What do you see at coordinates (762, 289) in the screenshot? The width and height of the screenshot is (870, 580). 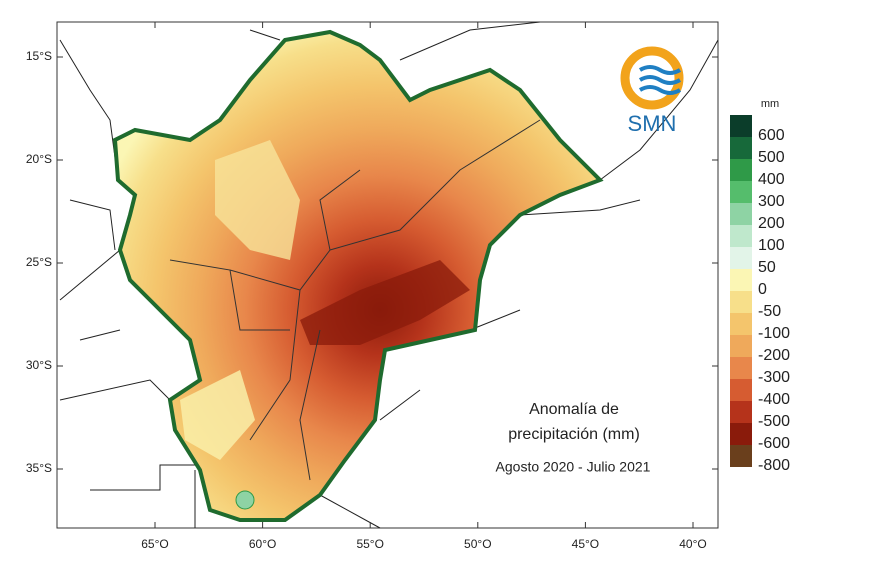 I see `legend-label: 0` at bounding box center [762, 289].